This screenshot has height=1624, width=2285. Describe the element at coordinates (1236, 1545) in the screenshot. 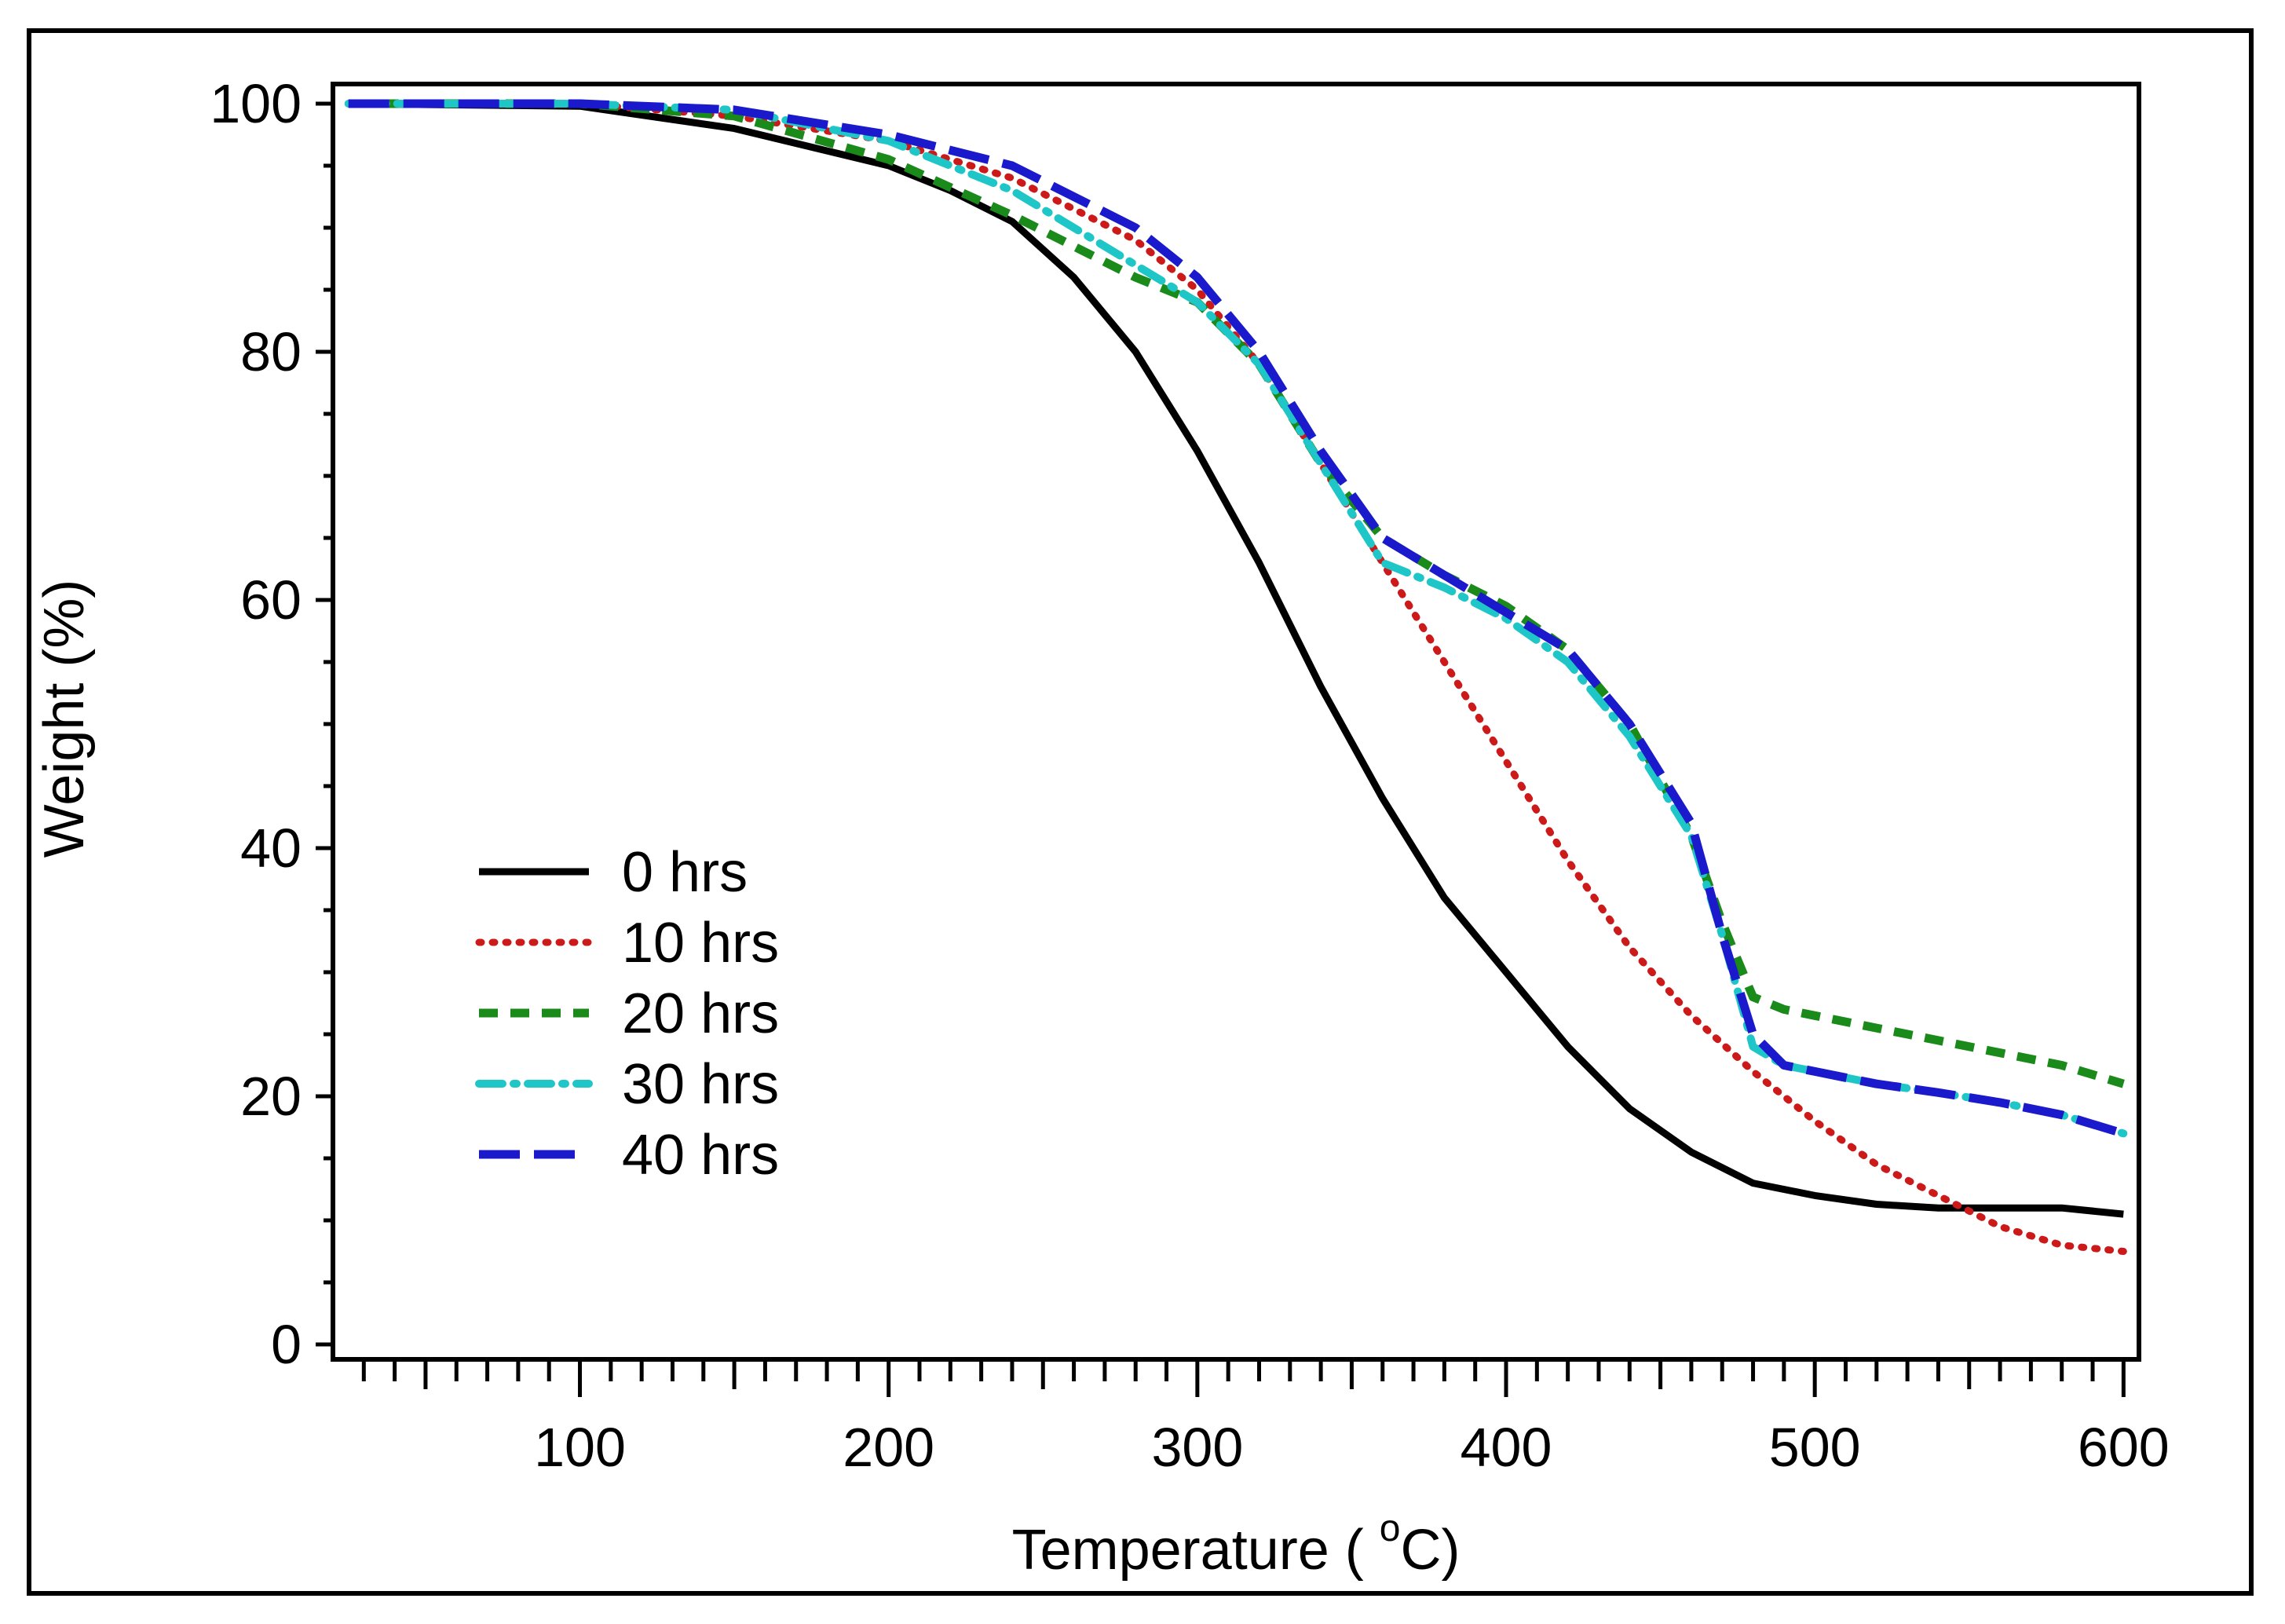

I see `x-axis-title: Temperature ( oC)` at that location.